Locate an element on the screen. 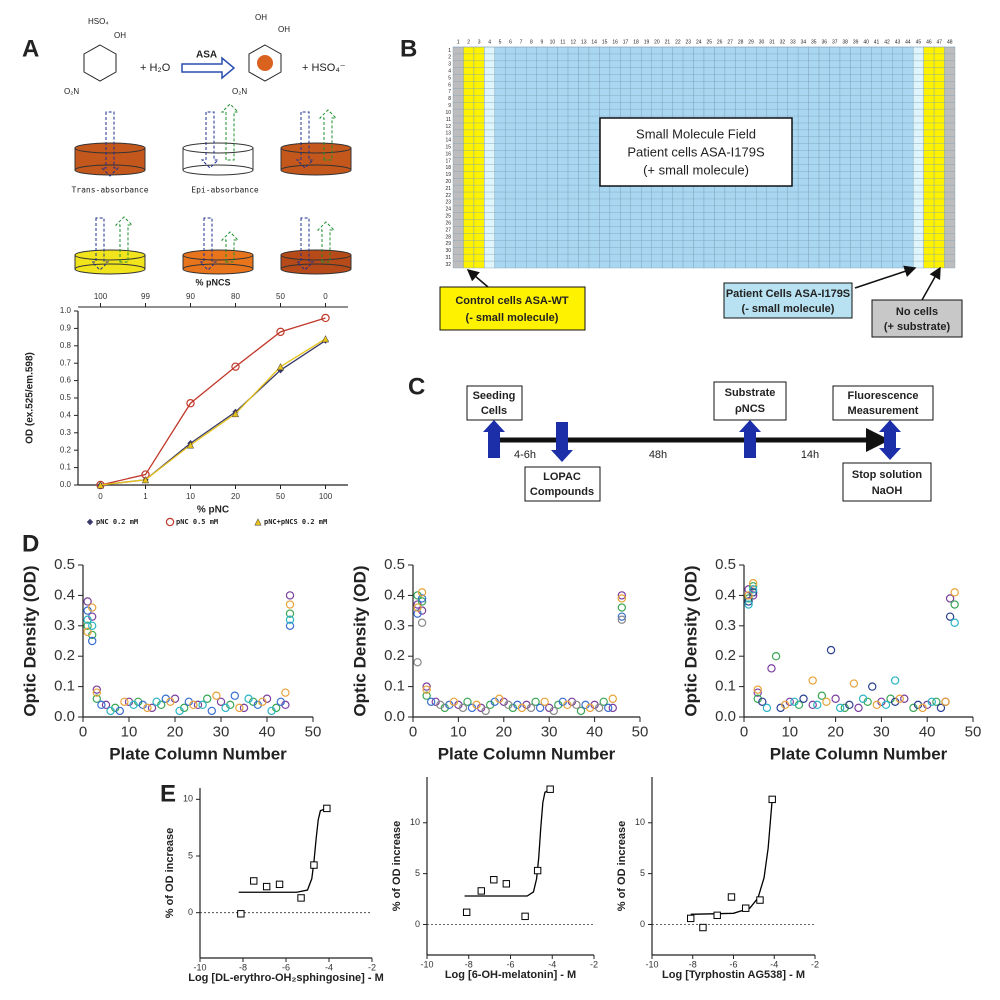 The image size is (1000, 1000). column-label: 1 is located at coordinates (458, 42).